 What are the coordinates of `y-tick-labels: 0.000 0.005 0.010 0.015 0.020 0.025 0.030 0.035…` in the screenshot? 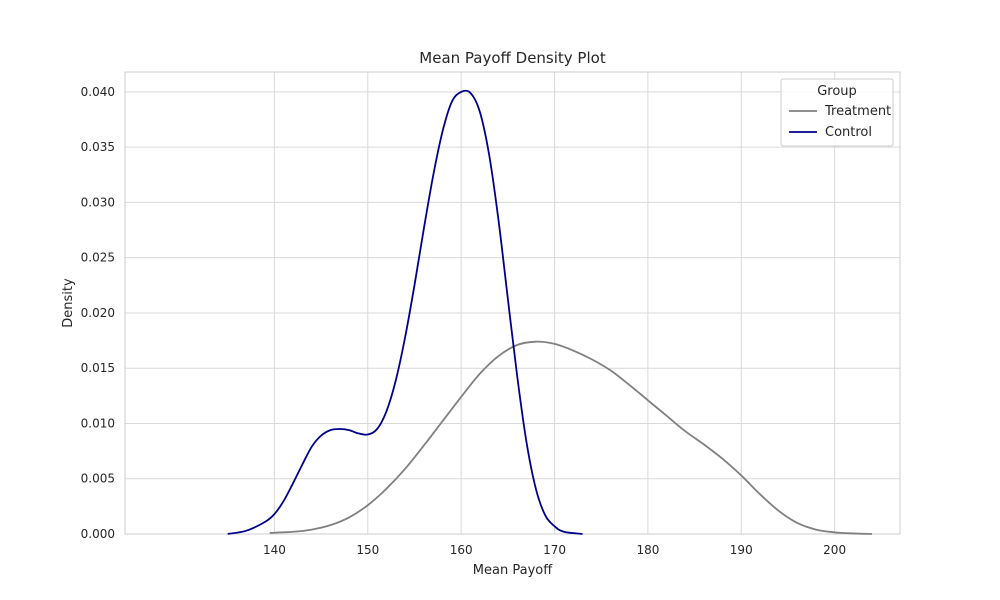 It's located at (98, 313).